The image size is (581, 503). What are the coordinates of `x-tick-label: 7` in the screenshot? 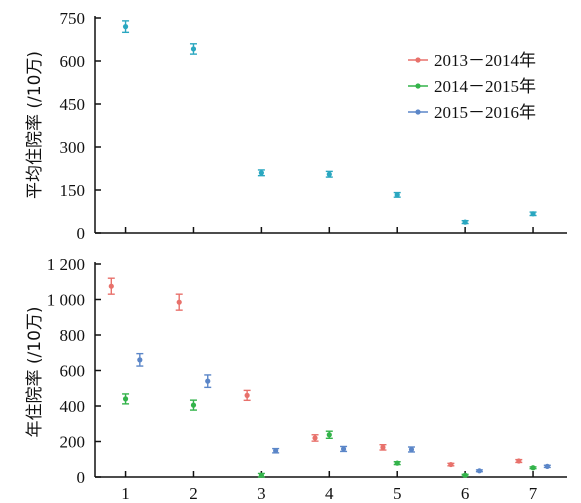 It's located at (533, 493).